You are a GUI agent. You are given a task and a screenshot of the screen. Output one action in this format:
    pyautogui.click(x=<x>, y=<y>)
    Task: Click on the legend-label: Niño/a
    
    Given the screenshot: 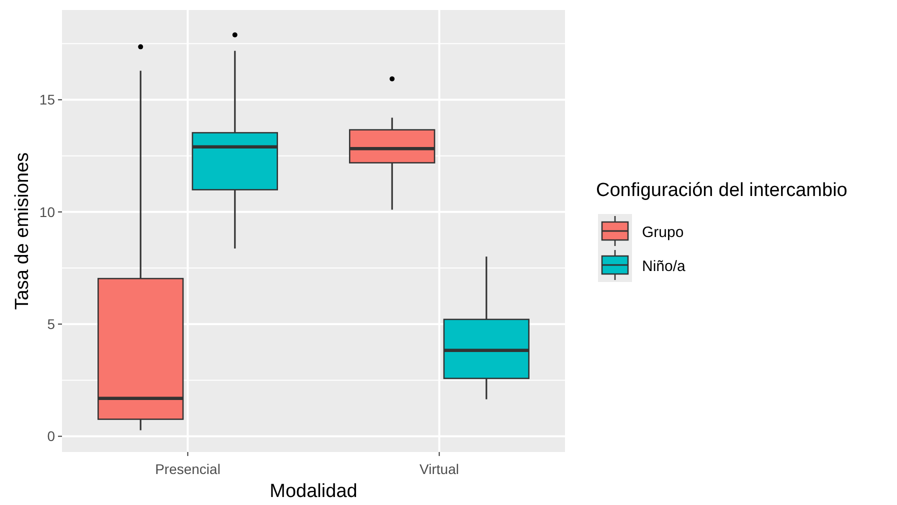 What is the action you would take?
    pyautogui.click(x=664, y=266)
    